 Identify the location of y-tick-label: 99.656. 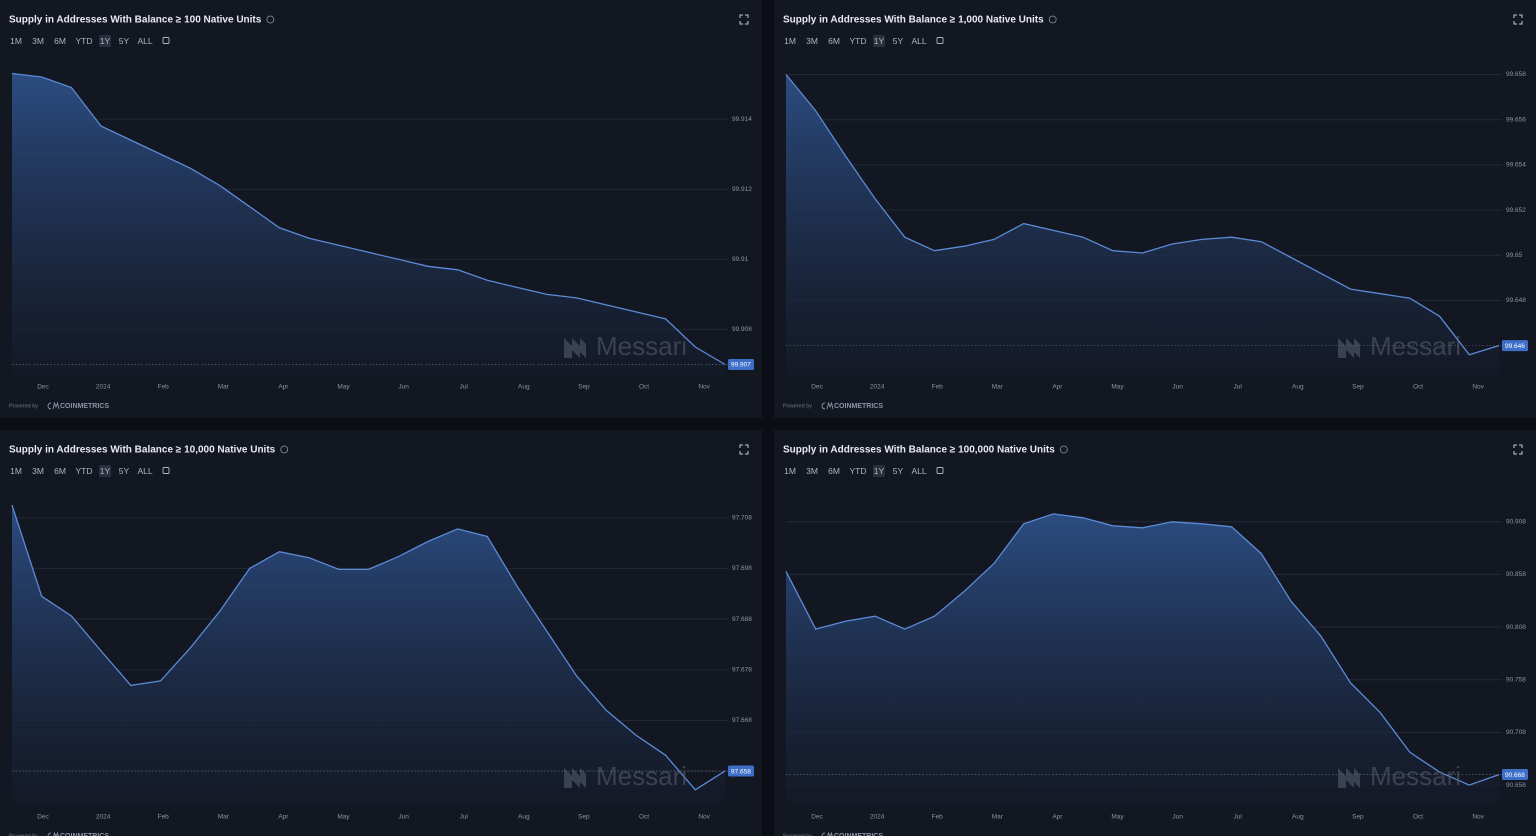
(1516, 119).